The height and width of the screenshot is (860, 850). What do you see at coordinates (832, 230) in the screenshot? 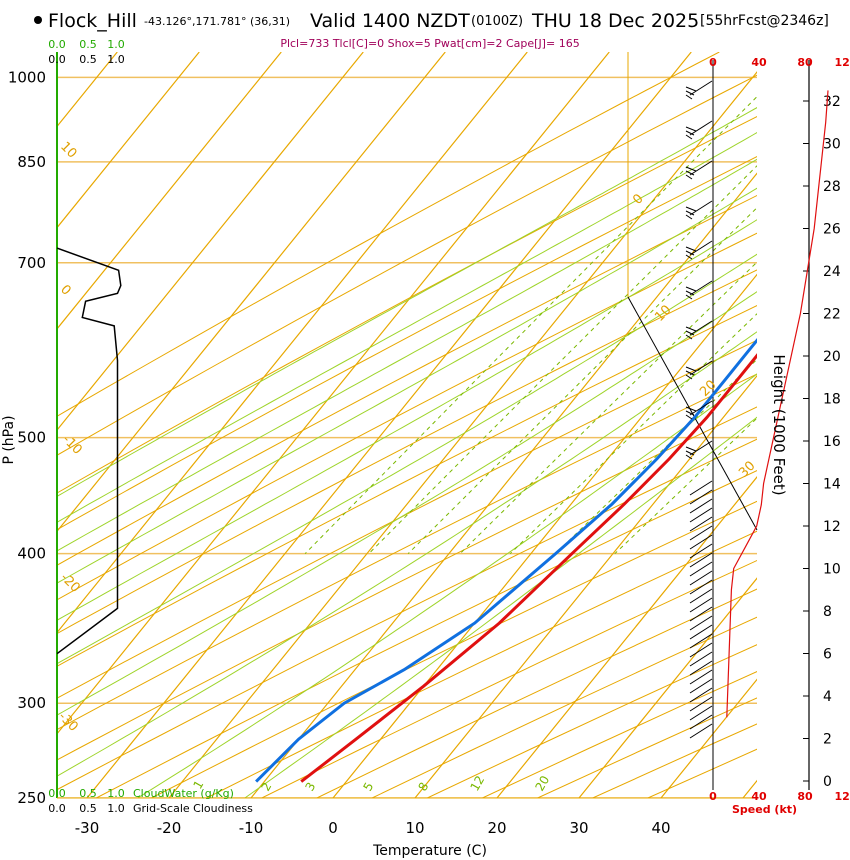
I see `height-tick-label: 26` at bounding box center [832, 230].